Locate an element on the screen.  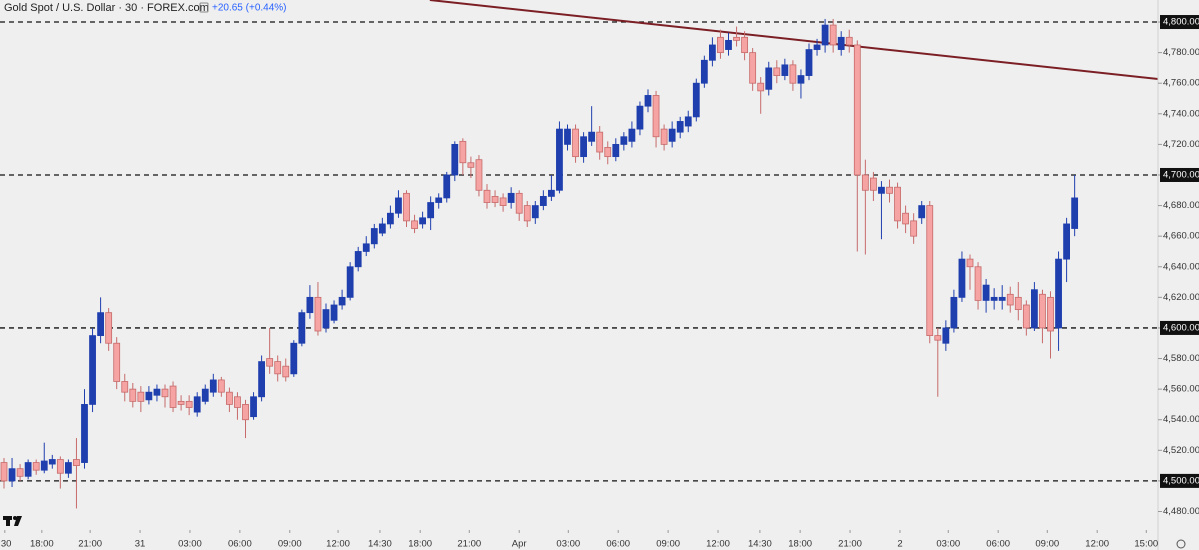
change-label: +20.65 (+0.44%) is located at coordinates (249, 8).